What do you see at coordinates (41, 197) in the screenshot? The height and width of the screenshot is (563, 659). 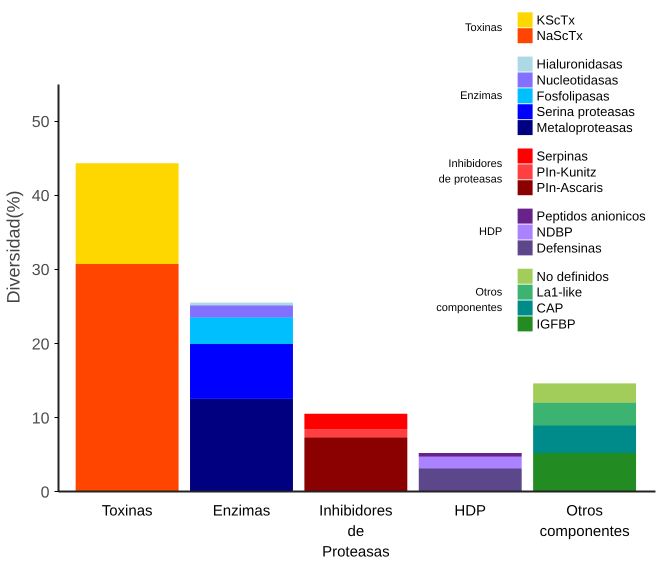 I see `y-tick-label: 40` at bounding box center [41, 197].